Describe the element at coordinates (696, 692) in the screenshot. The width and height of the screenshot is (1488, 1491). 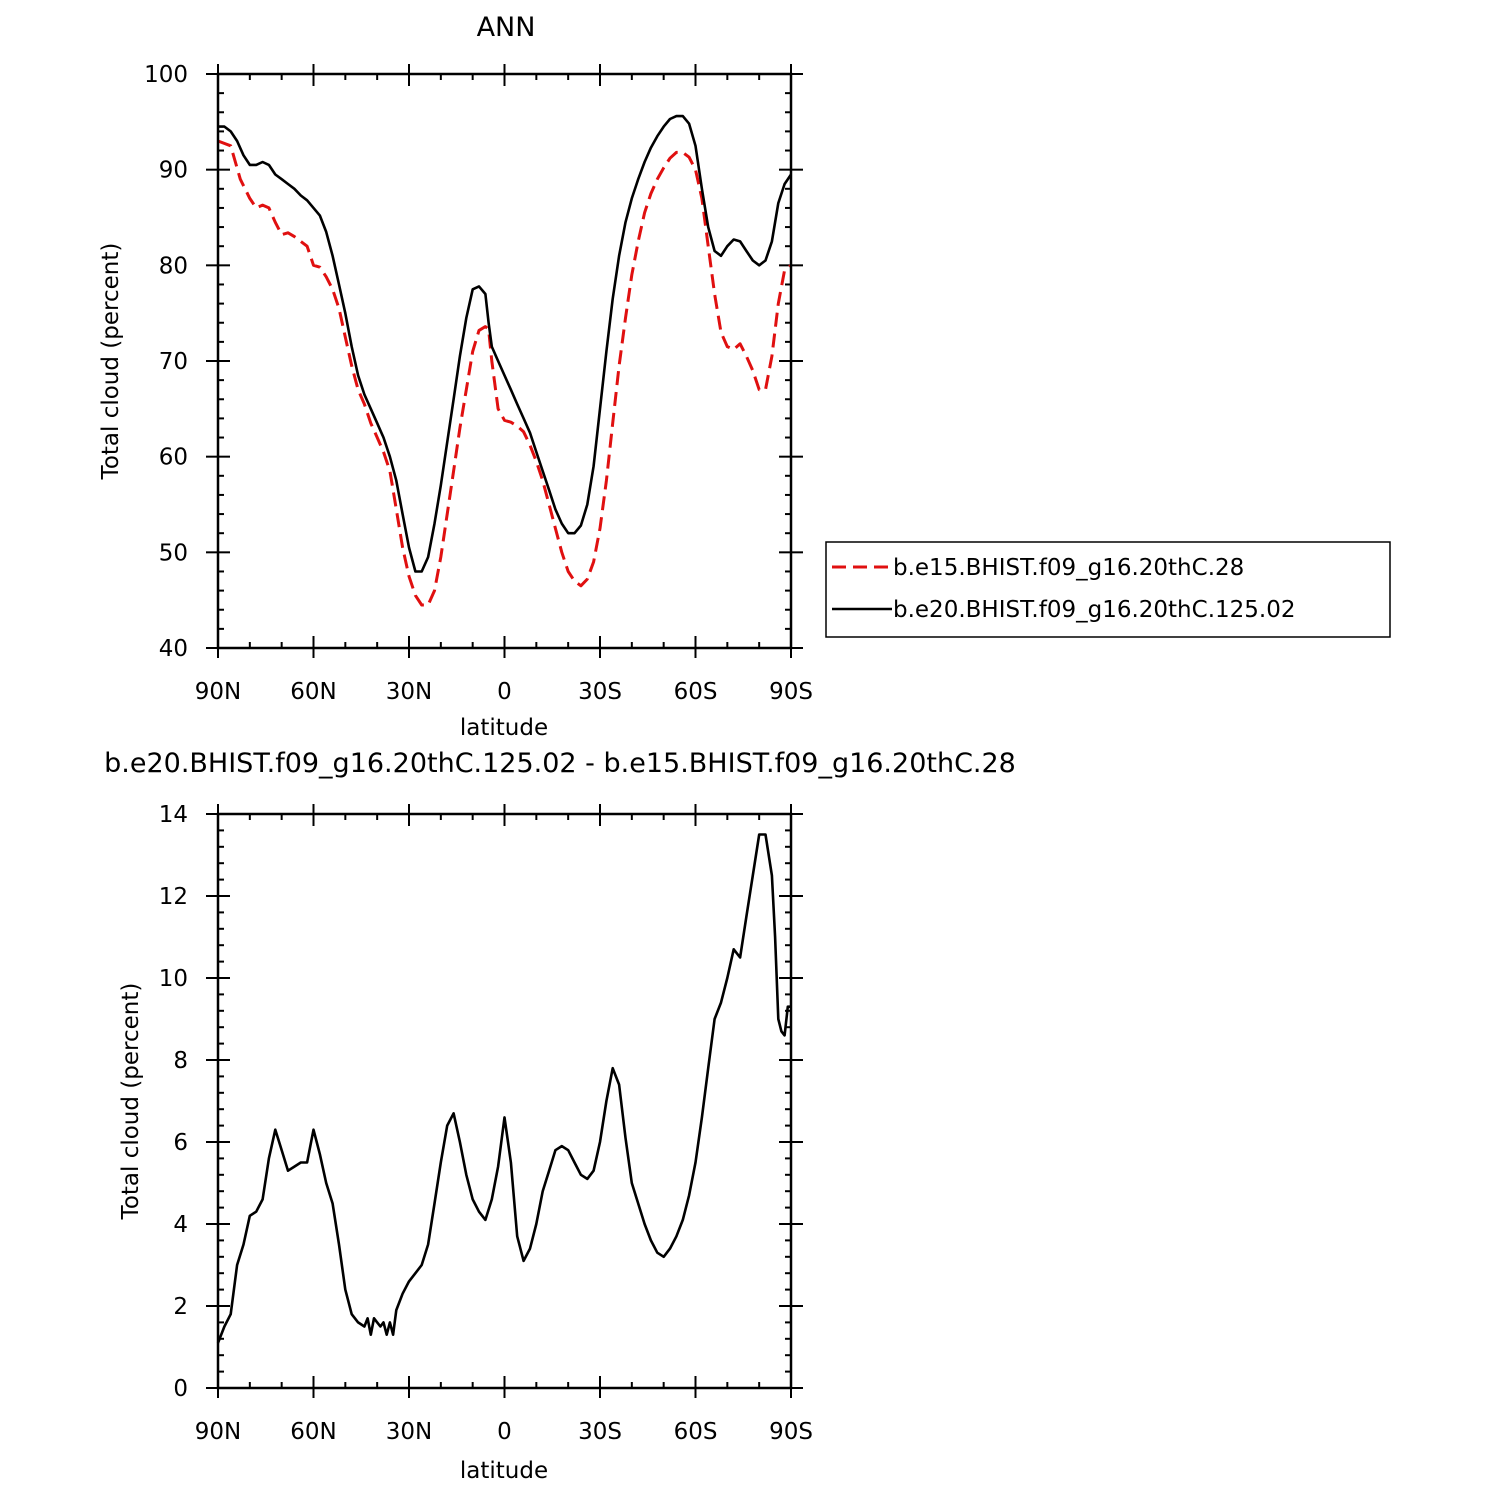
I see `top-x-tick-label: 60S` at that location.